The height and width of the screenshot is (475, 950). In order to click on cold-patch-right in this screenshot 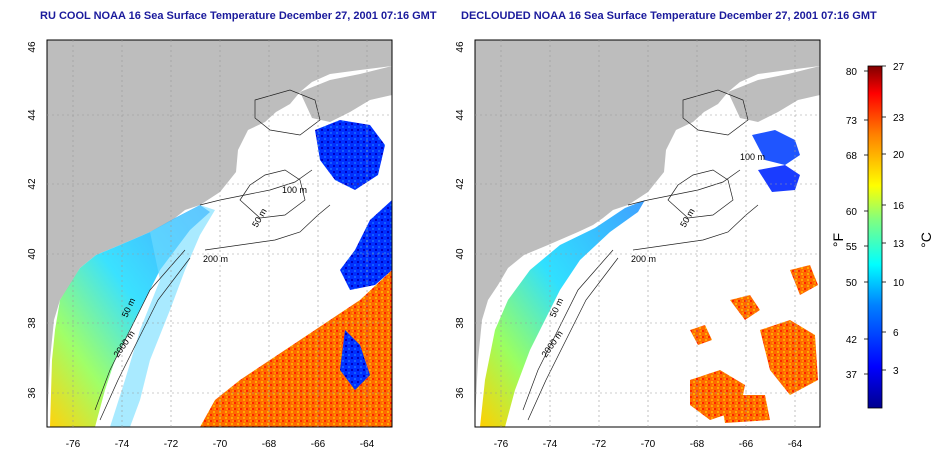, I will do `click(776, 147)`.